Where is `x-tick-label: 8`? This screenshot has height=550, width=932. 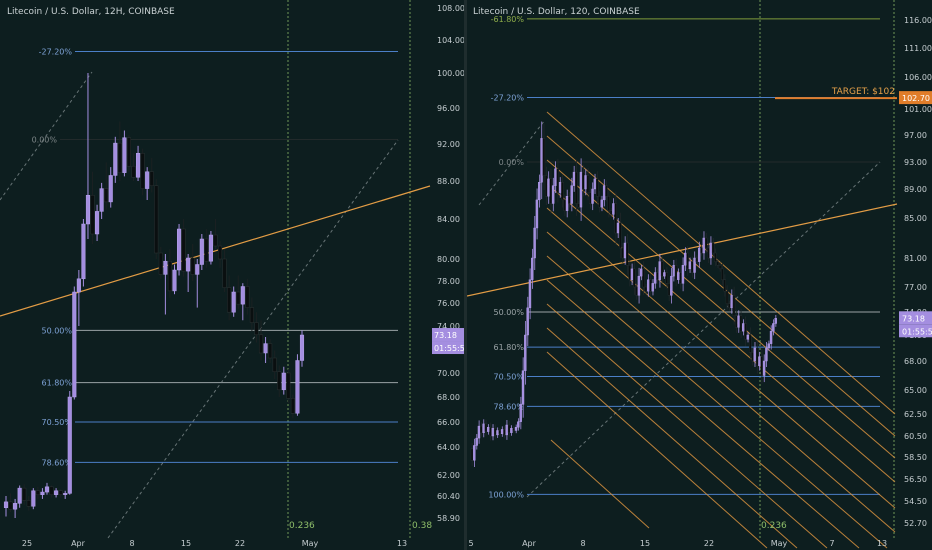
x-tick-label: 8 is located at coordinates (582, 543).